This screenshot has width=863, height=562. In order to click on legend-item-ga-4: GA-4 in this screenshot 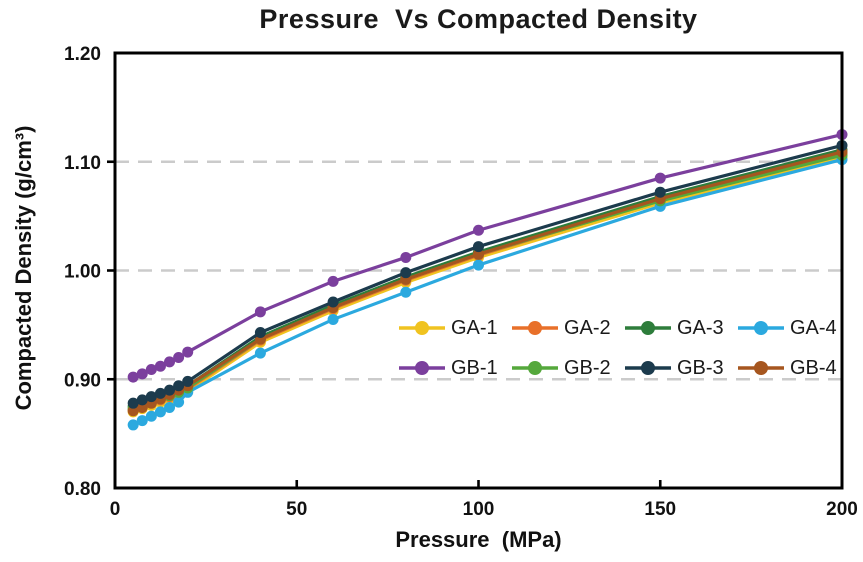, I will do `click(793, 328)`.